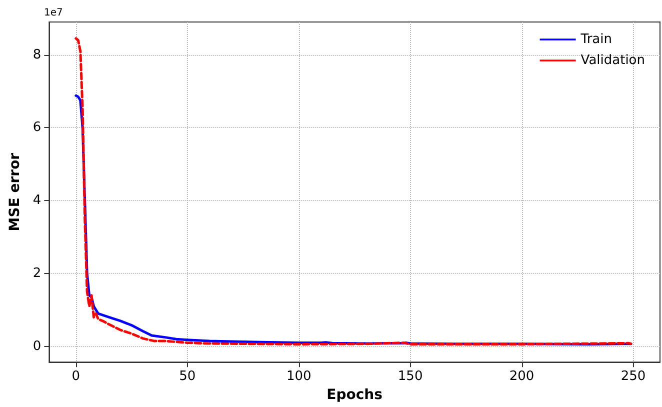  What do you see at coordinates (15, 192) in the screenshot?
I see `y-axis-title: MSE error` at bounding box center [15, 192].